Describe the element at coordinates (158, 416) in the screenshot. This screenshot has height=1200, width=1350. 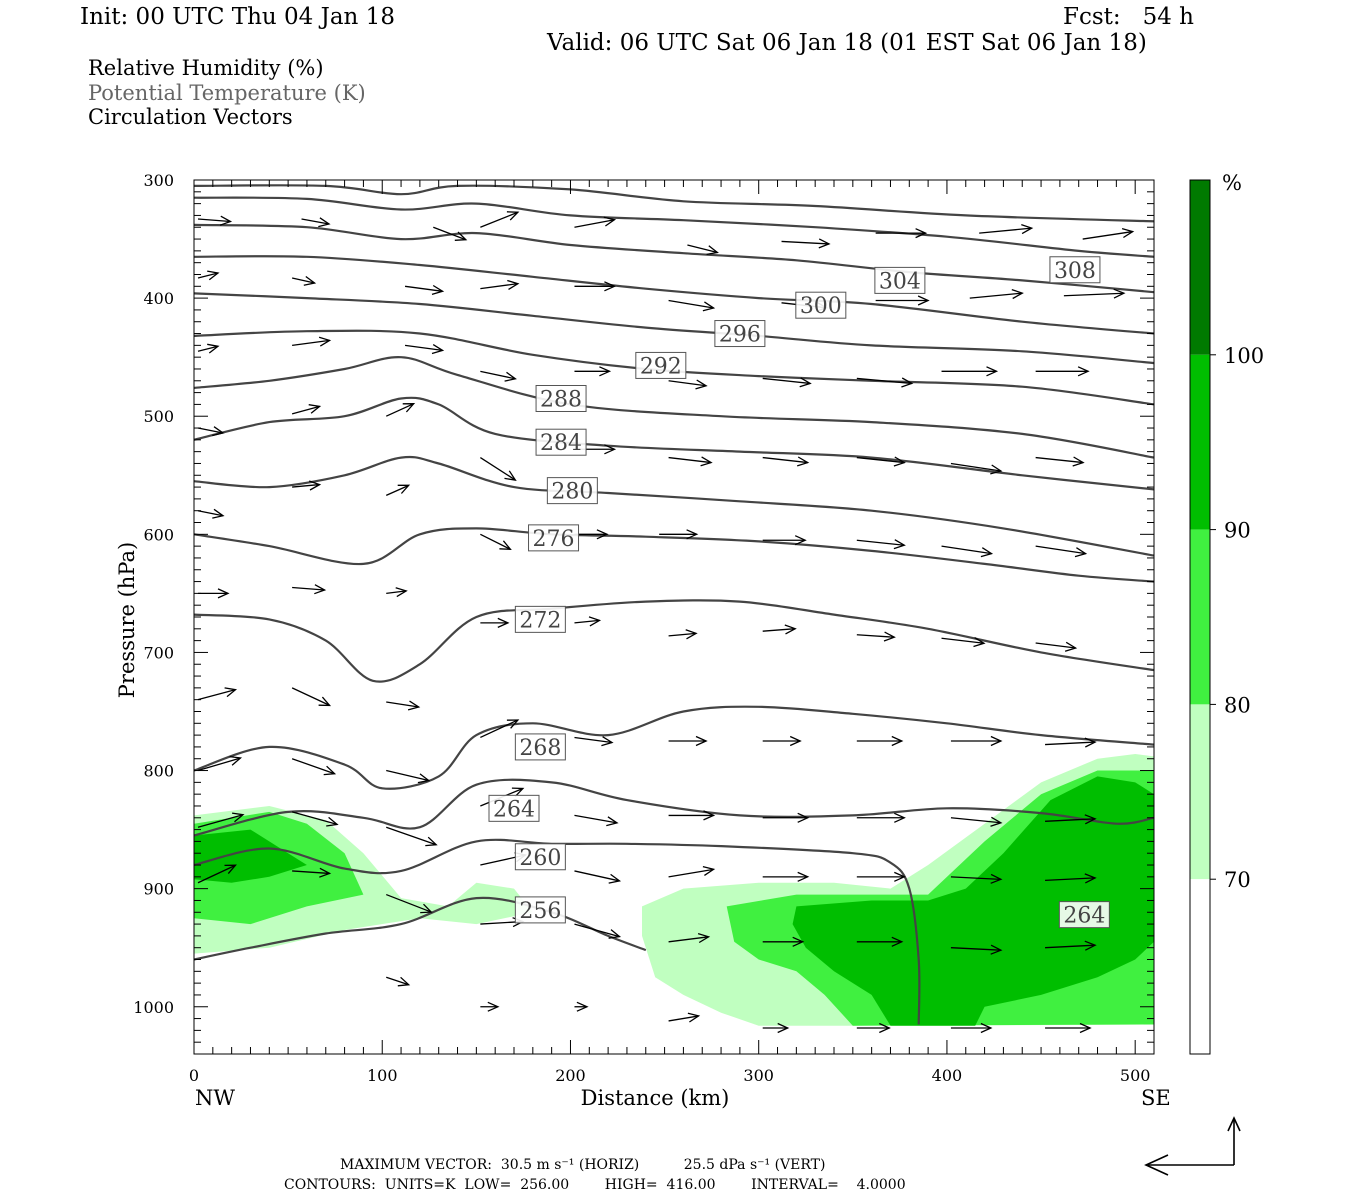
I see `y-tick-label: 500` at that location.